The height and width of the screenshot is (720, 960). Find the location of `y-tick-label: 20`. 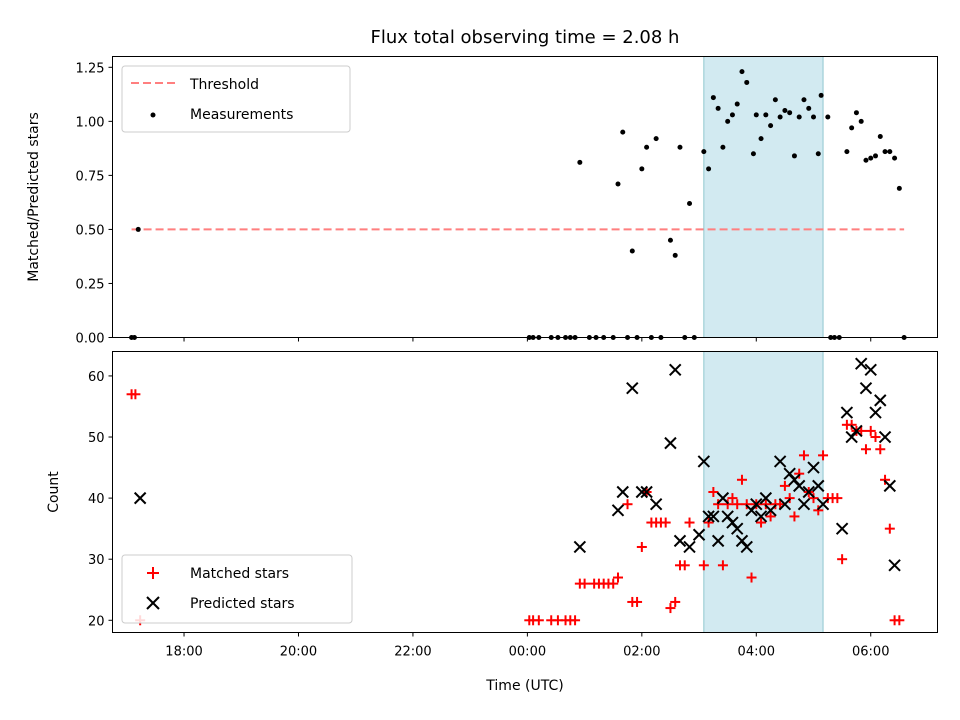

y-tick-label: 20 is located at coordinates (96, 621).